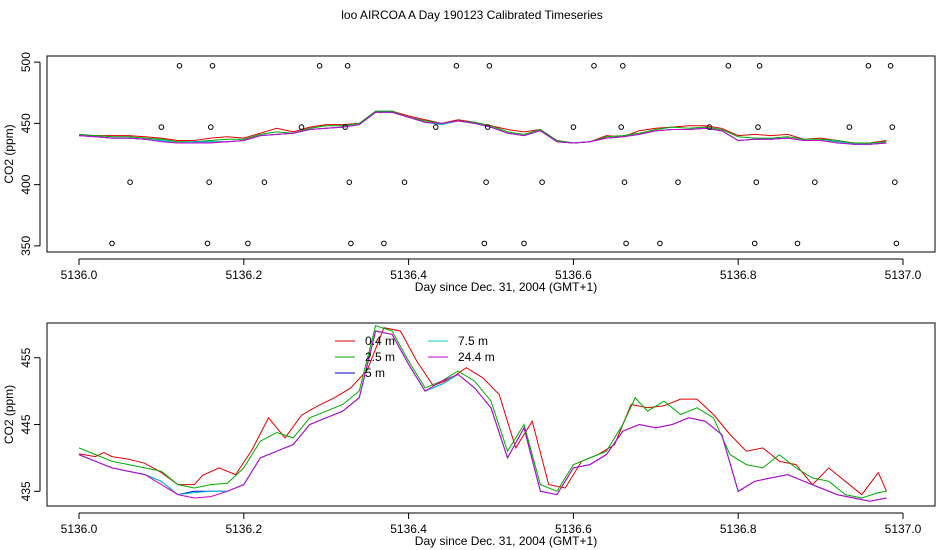 This screenshot has width=950, height=550. Describe the element at coordinates (26, 246) in the screenshot. I see `y-tick-label: 350` at that location.